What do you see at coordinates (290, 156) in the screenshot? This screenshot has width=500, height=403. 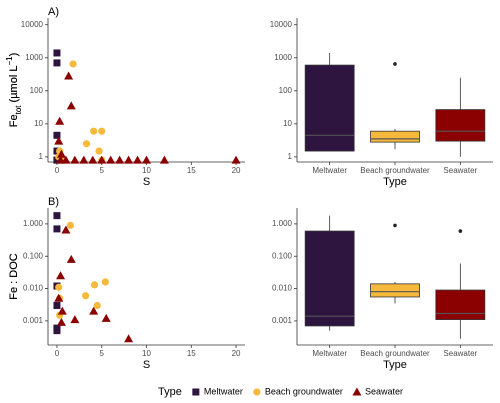 I see `y-tick-label: 1` at bounding box center [290, 156].